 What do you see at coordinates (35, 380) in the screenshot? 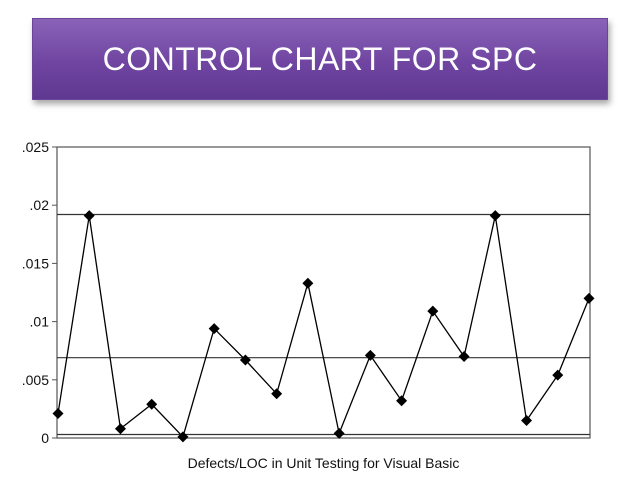
I see `y-tick-label: .005` at bounding box center [35, 380].